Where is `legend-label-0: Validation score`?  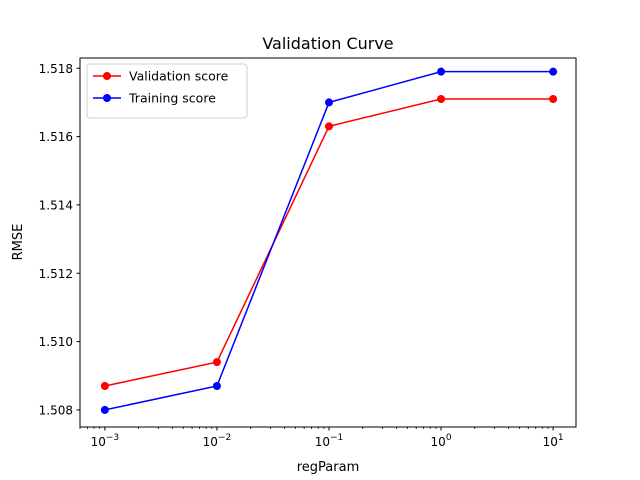
legend-label-0: Validation score is located at coordinates (179, 76).